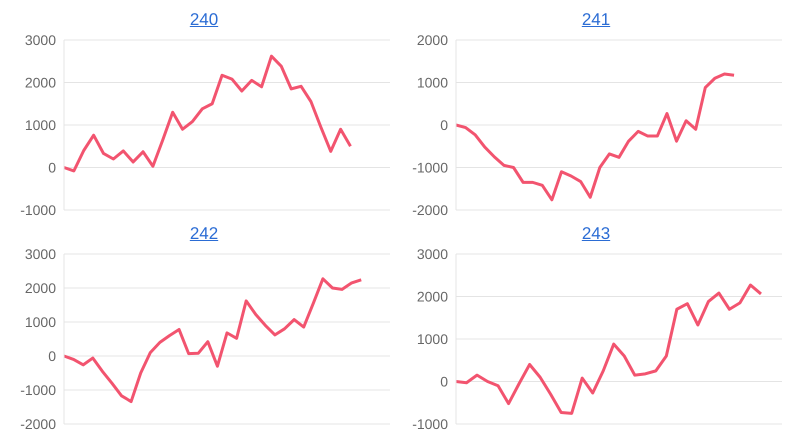 Image resolution: width=800 pixels, height=444 pixels. Describe the element at coordinates (204, 234) in the screenshot. I see `chart-title: 242` at that location.